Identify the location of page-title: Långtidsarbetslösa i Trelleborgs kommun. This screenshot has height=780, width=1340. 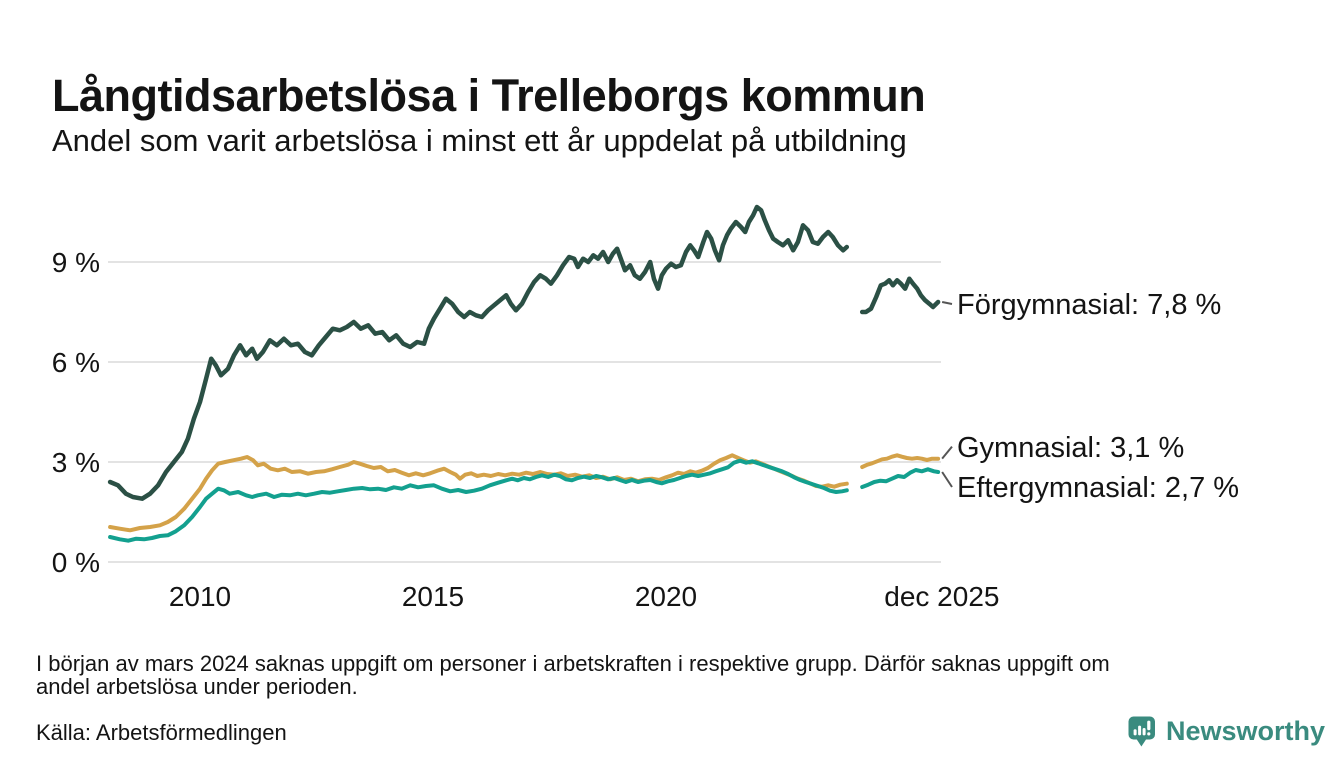
(489, 96).